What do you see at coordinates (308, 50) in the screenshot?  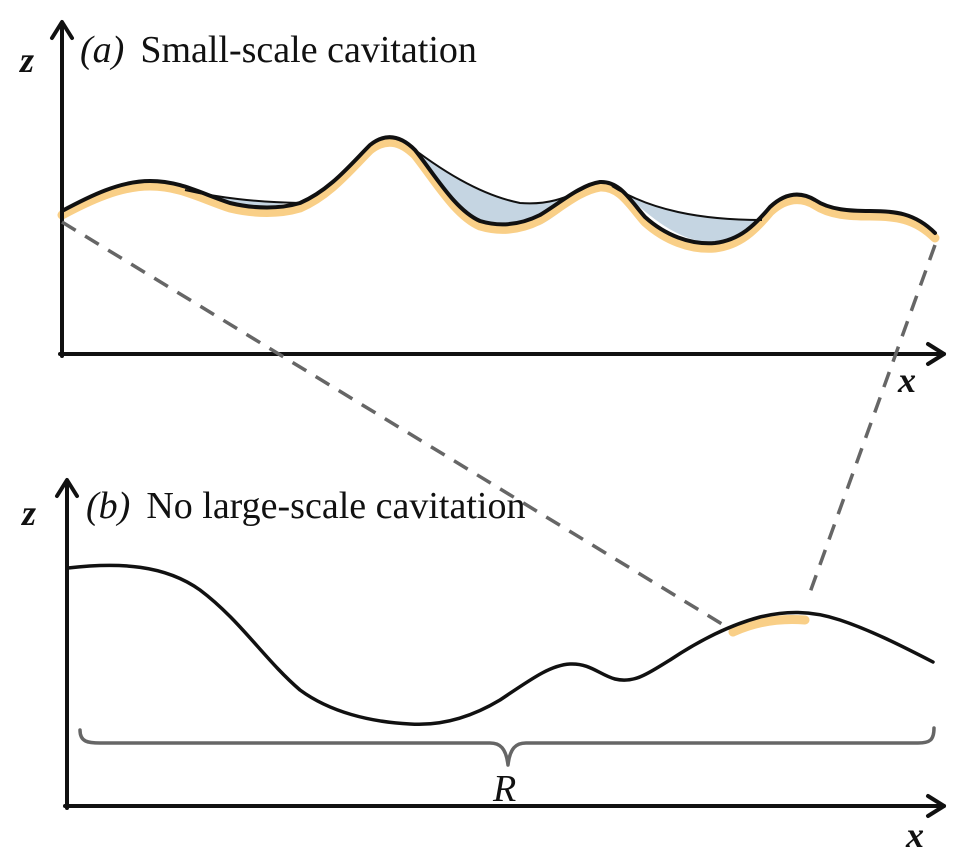 I see `panel-a-title: Small-scale cavitation` at bounding box center [308, 50].